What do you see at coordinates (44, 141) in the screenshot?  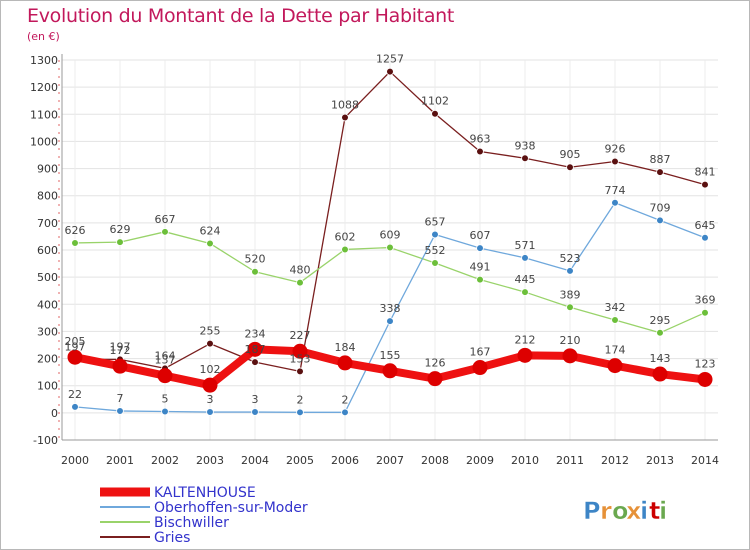 I see `y-tick-label: 1000` at bounding box center [44, 141].